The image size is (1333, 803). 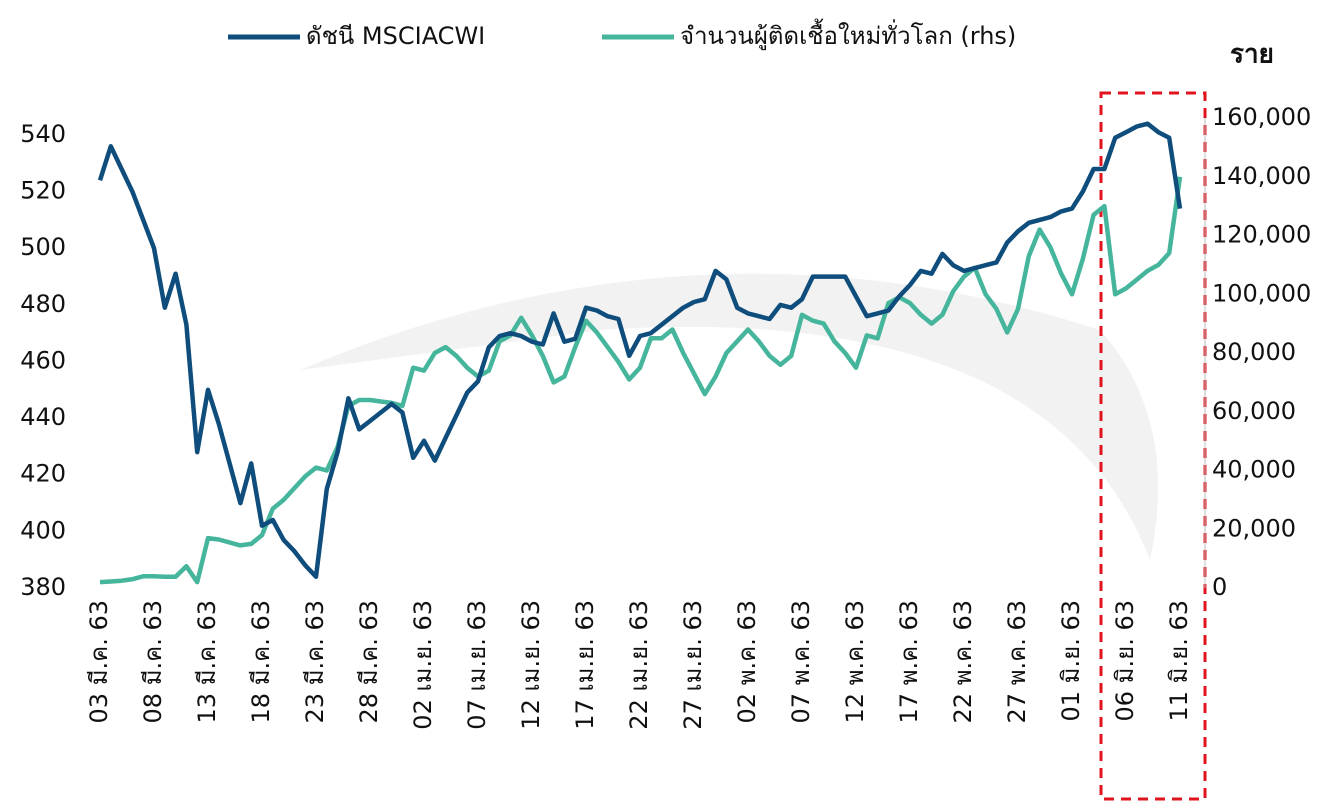 I want to click on x-tick-label: 17 เม.ย. 63, so click(x=585, y=665).